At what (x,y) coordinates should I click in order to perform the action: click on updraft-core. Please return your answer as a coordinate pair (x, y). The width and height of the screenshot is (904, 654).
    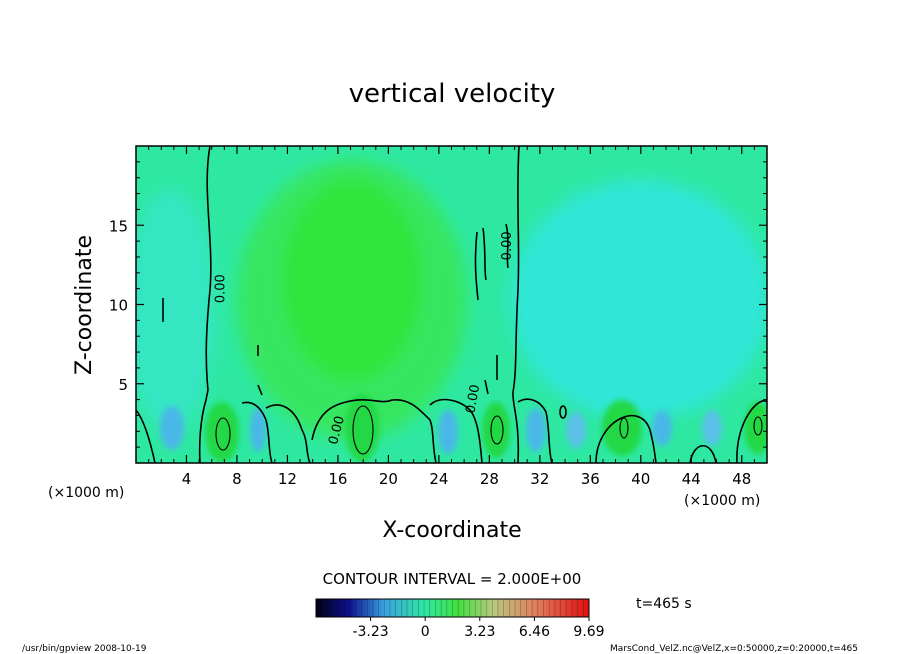
    Looking at the image, I should click on (352, 280).